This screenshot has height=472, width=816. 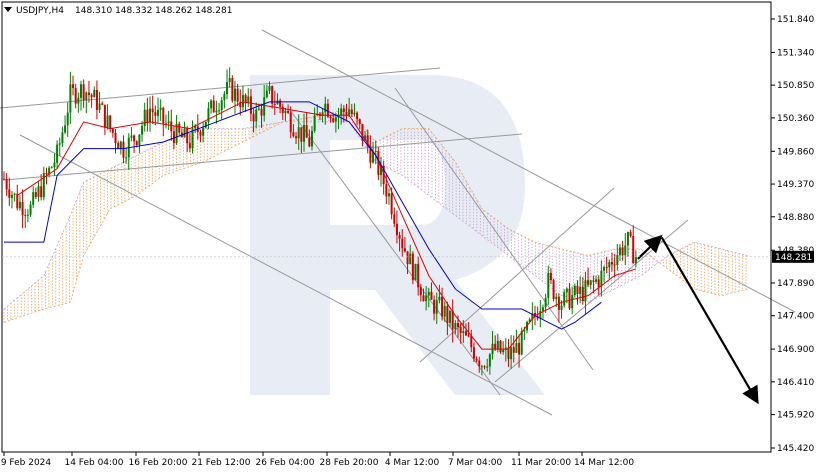 I want to click on x-tick-label: 26 Feb 04:00, so click(x=284, y=463).